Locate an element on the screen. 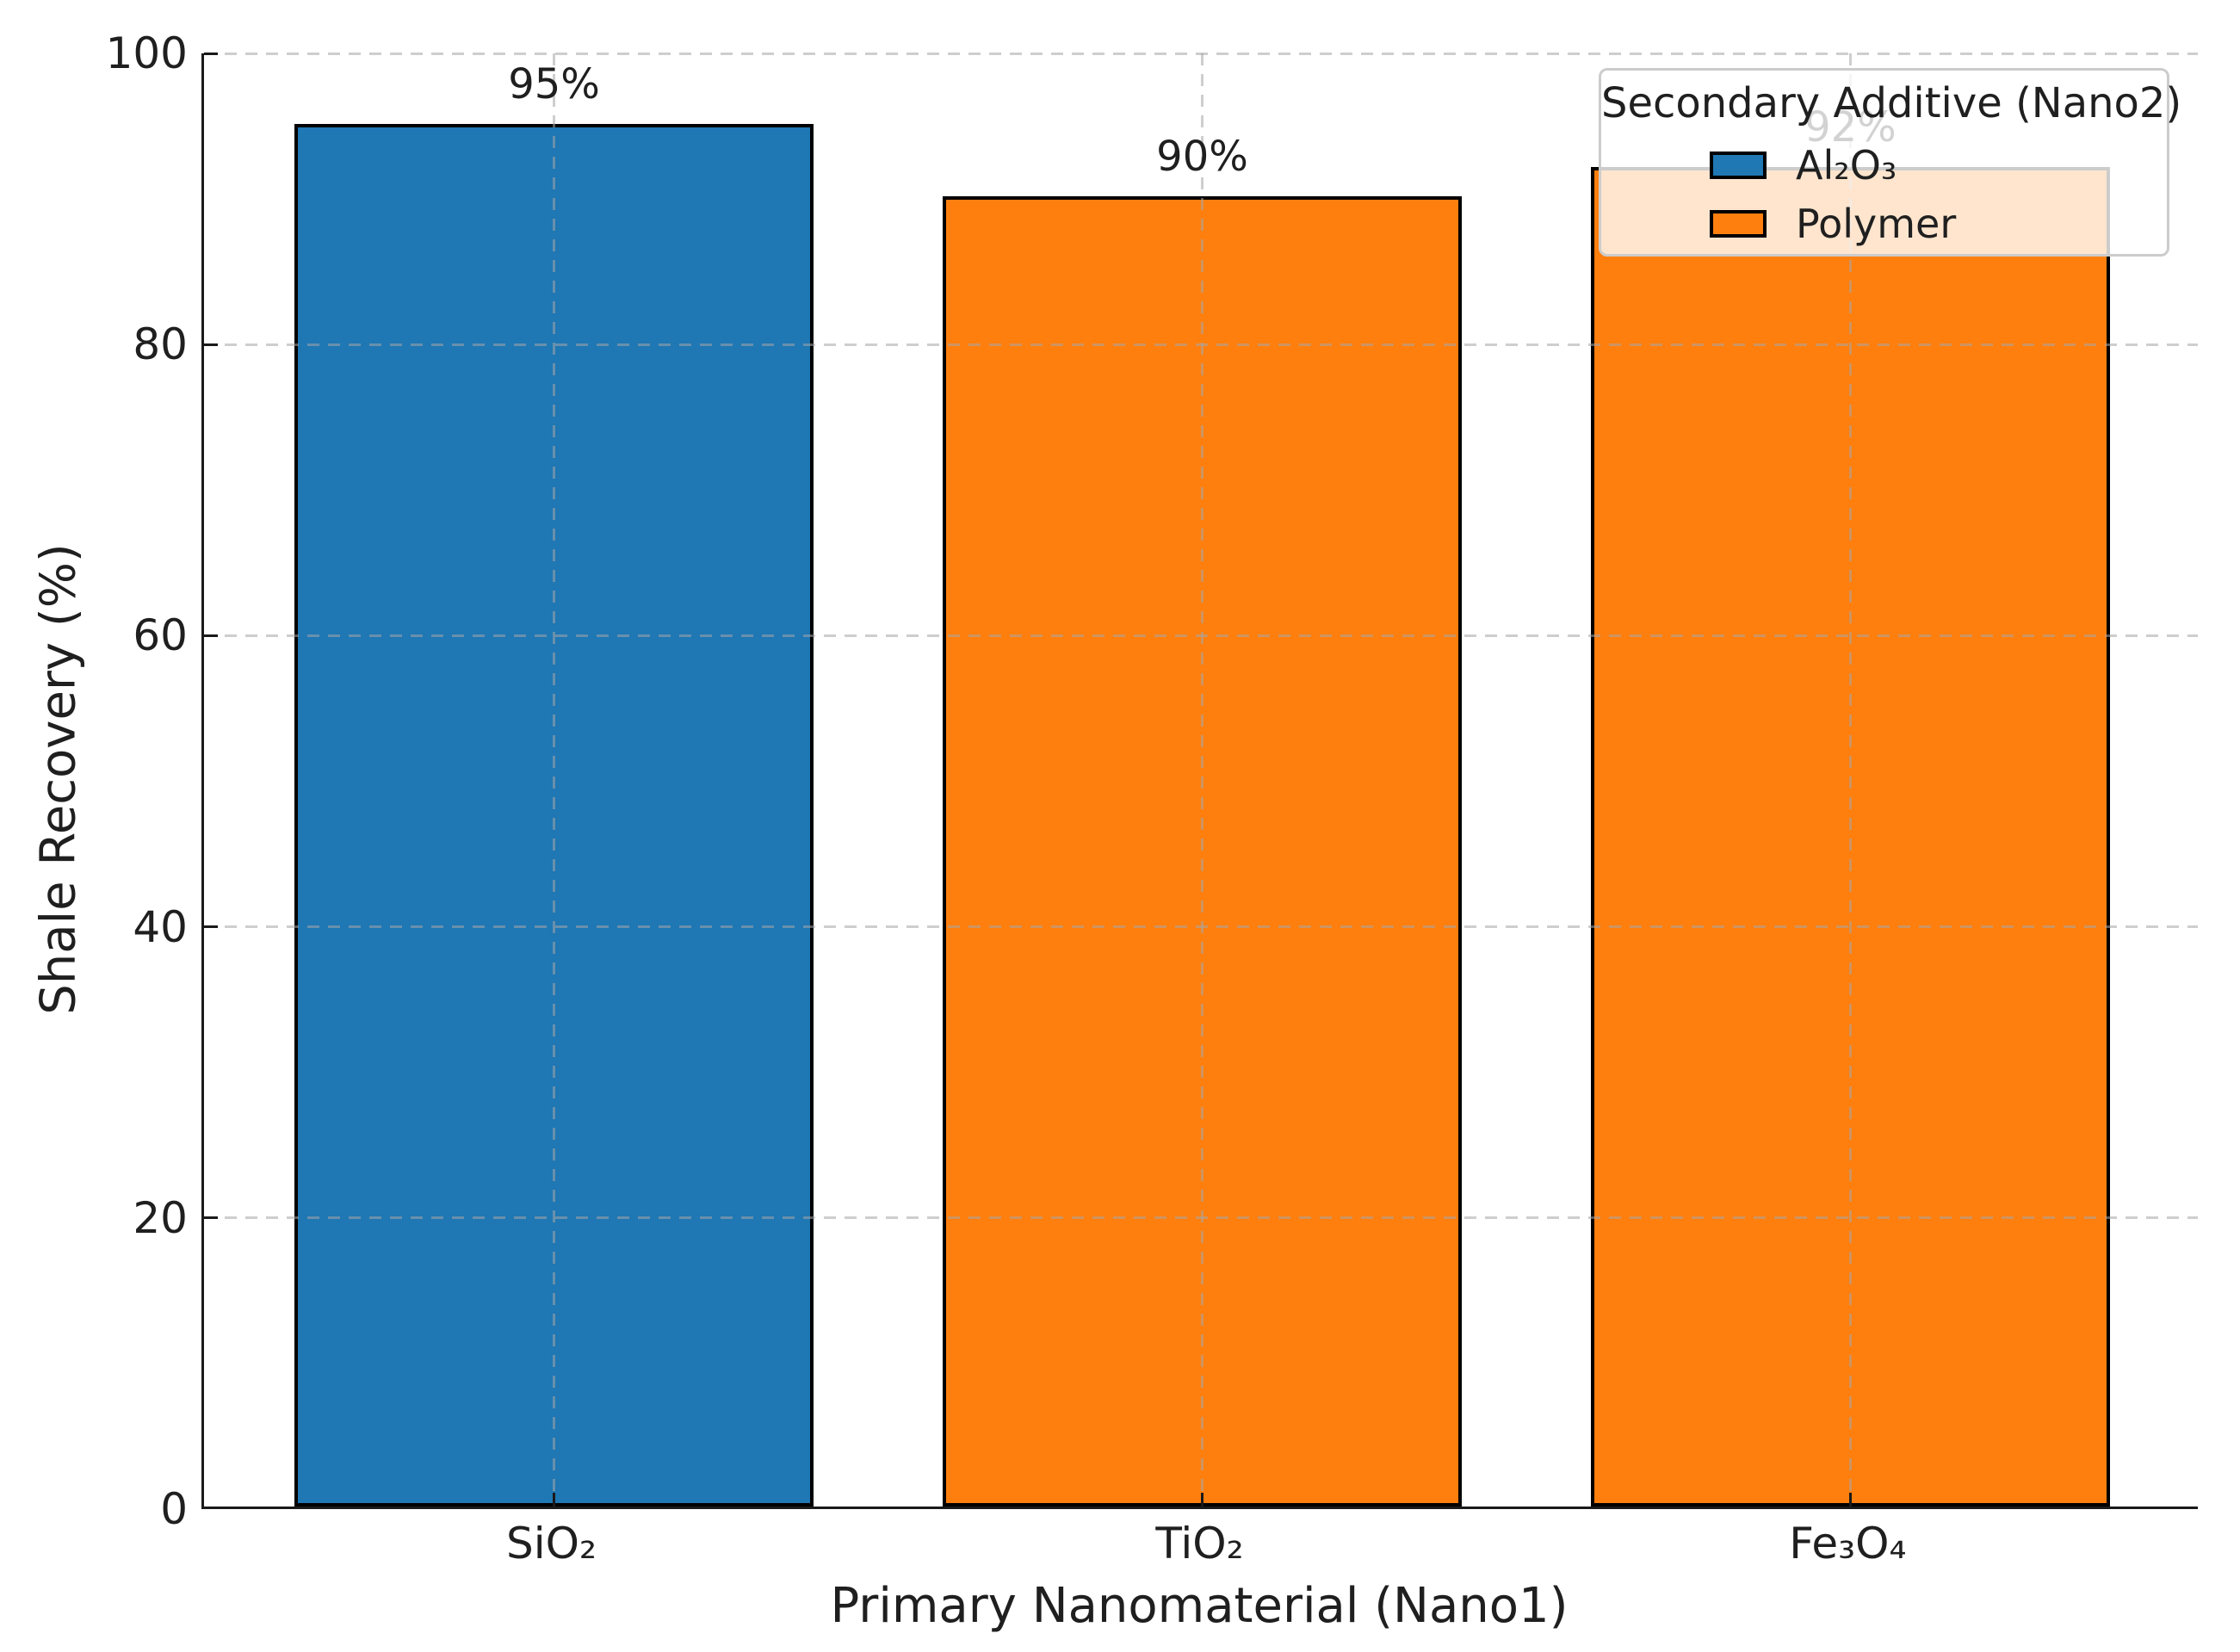  xtick-mark-SiO₂ is located at coordinates (554, 1500).